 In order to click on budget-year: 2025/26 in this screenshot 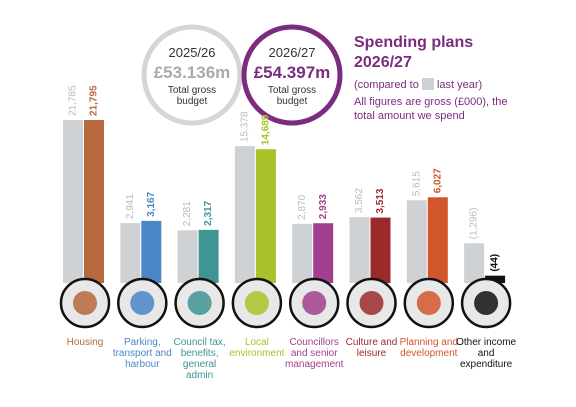, I will do `click(192, 52)`.